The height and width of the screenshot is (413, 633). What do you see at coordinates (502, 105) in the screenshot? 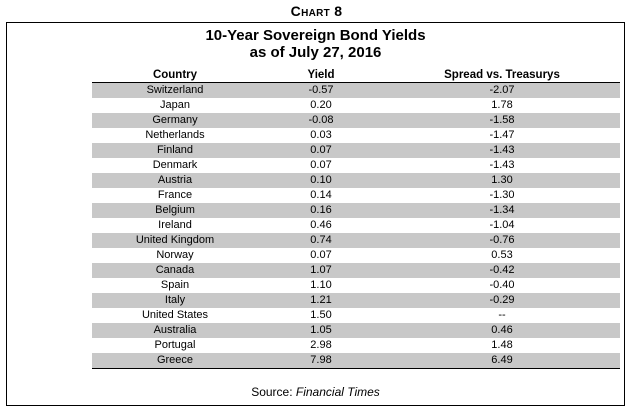
I see `spread-cell: 1.78` at bounding box center [502, 105].